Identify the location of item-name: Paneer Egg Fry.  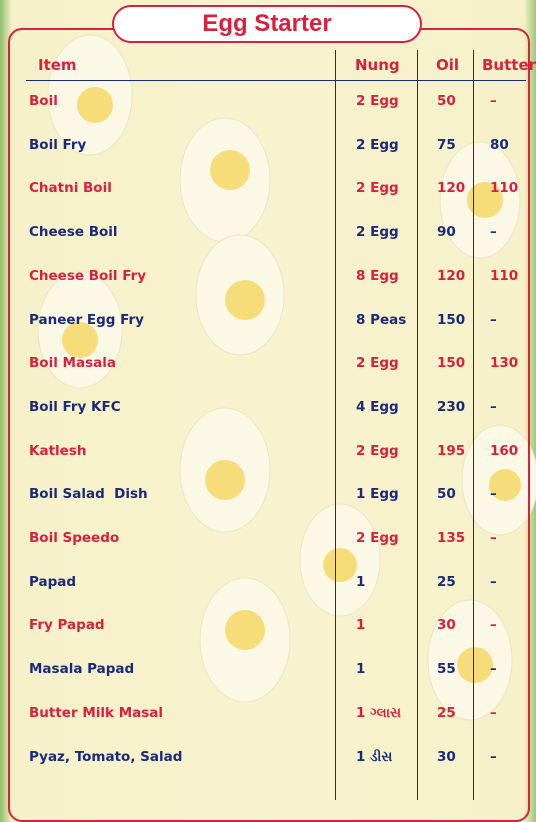
(86, 319).